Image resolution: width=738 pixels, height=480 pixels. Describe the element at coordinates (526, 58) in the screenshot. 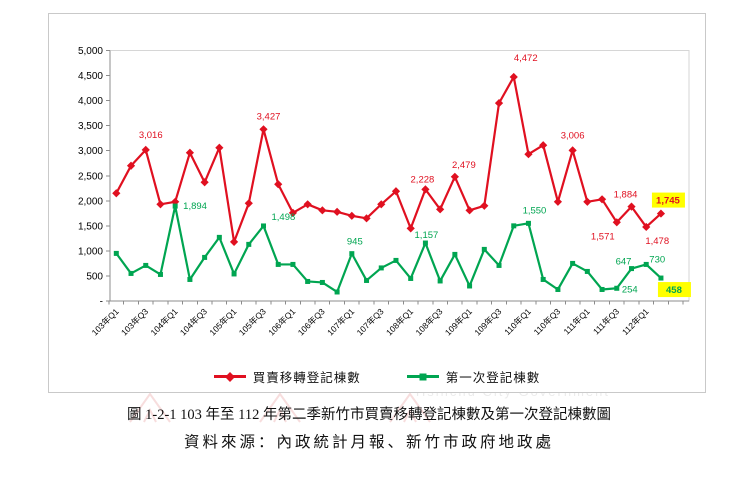

I see `svg-text: 4,472` at that location.